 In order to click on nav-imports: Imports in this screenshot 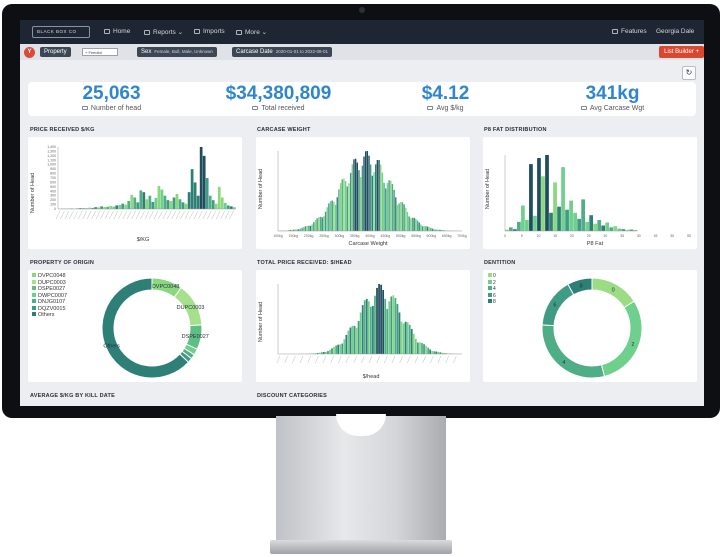, I will do `click(209, 31)`.